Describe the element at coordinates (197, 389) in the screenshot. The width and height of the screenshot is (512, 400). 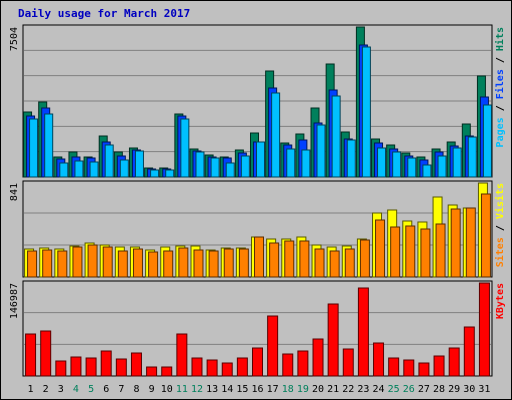
I see `x-tick-label-12: 12` at that location.